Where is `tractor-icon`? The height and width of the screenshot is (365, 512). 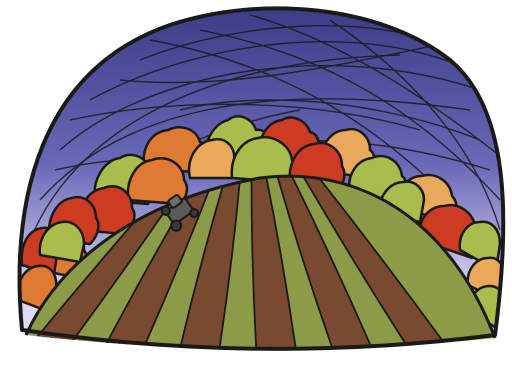 tractor-icon is located at coordinates (180, 213).